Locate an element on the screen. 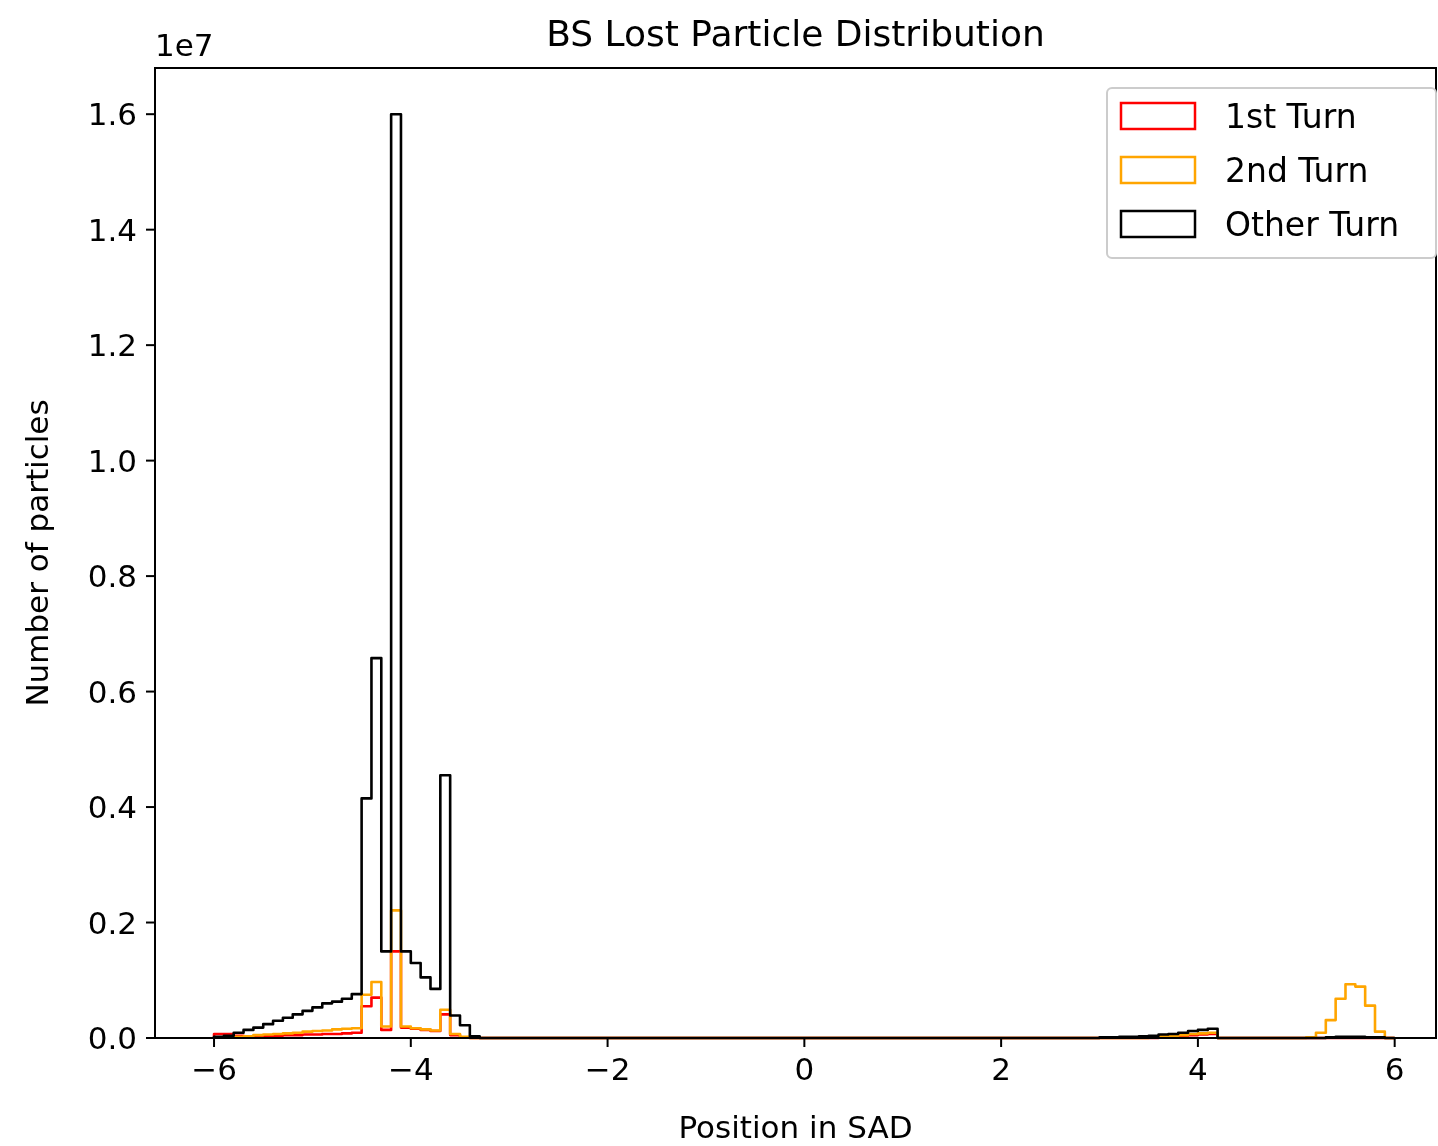 The width and height of the screenshot is (1438, 1146). legend-label: 2nd Turn is located at coordinates (1297, 170).